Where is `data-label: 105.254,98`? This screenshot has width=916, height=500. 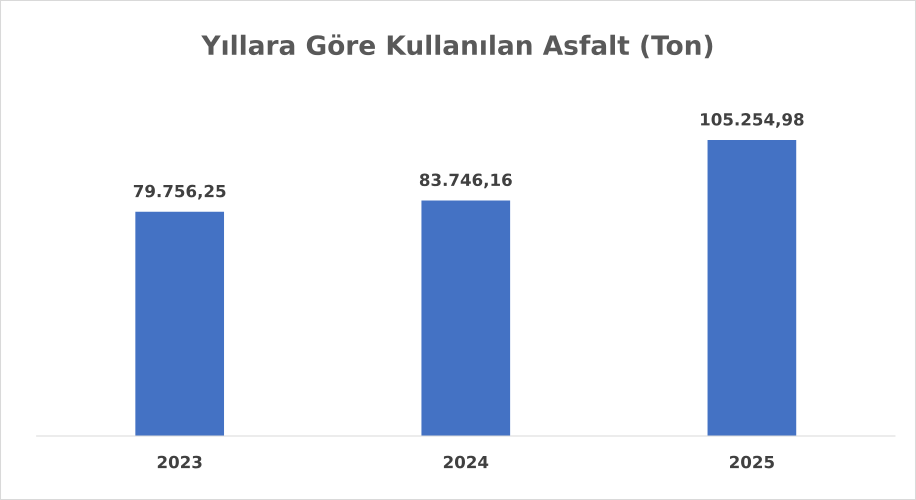
data-label: 105.254,98 is located at coordinates (752, 120).